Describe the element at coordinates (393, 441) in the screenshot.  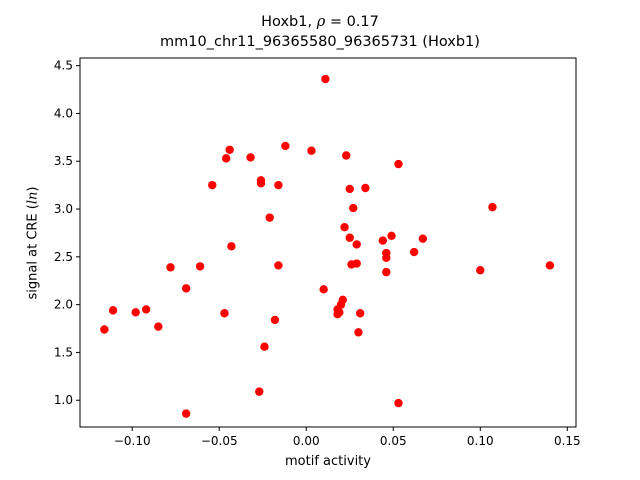
I see `x-tick-label: 0.05` at that location.